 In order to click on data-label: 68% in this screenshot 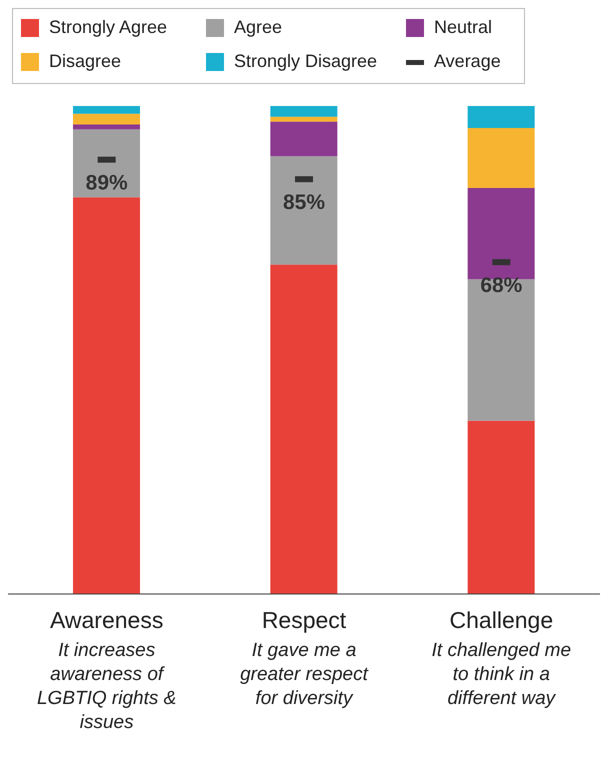, I will do `click(501, 286)`.